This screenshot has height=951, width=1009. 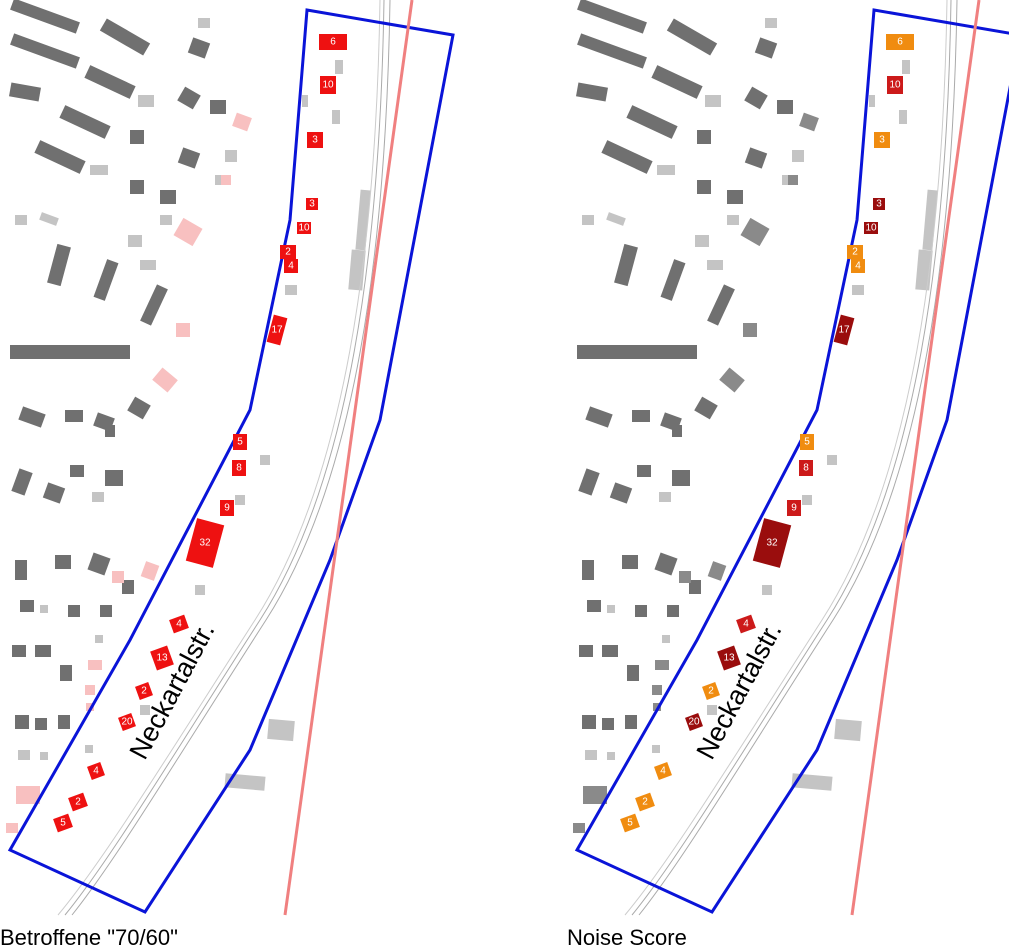 What do you see at coordinates (627, 937) in the screenshot?
I see `caption: Noise Score` at bounding box center [627, 937].